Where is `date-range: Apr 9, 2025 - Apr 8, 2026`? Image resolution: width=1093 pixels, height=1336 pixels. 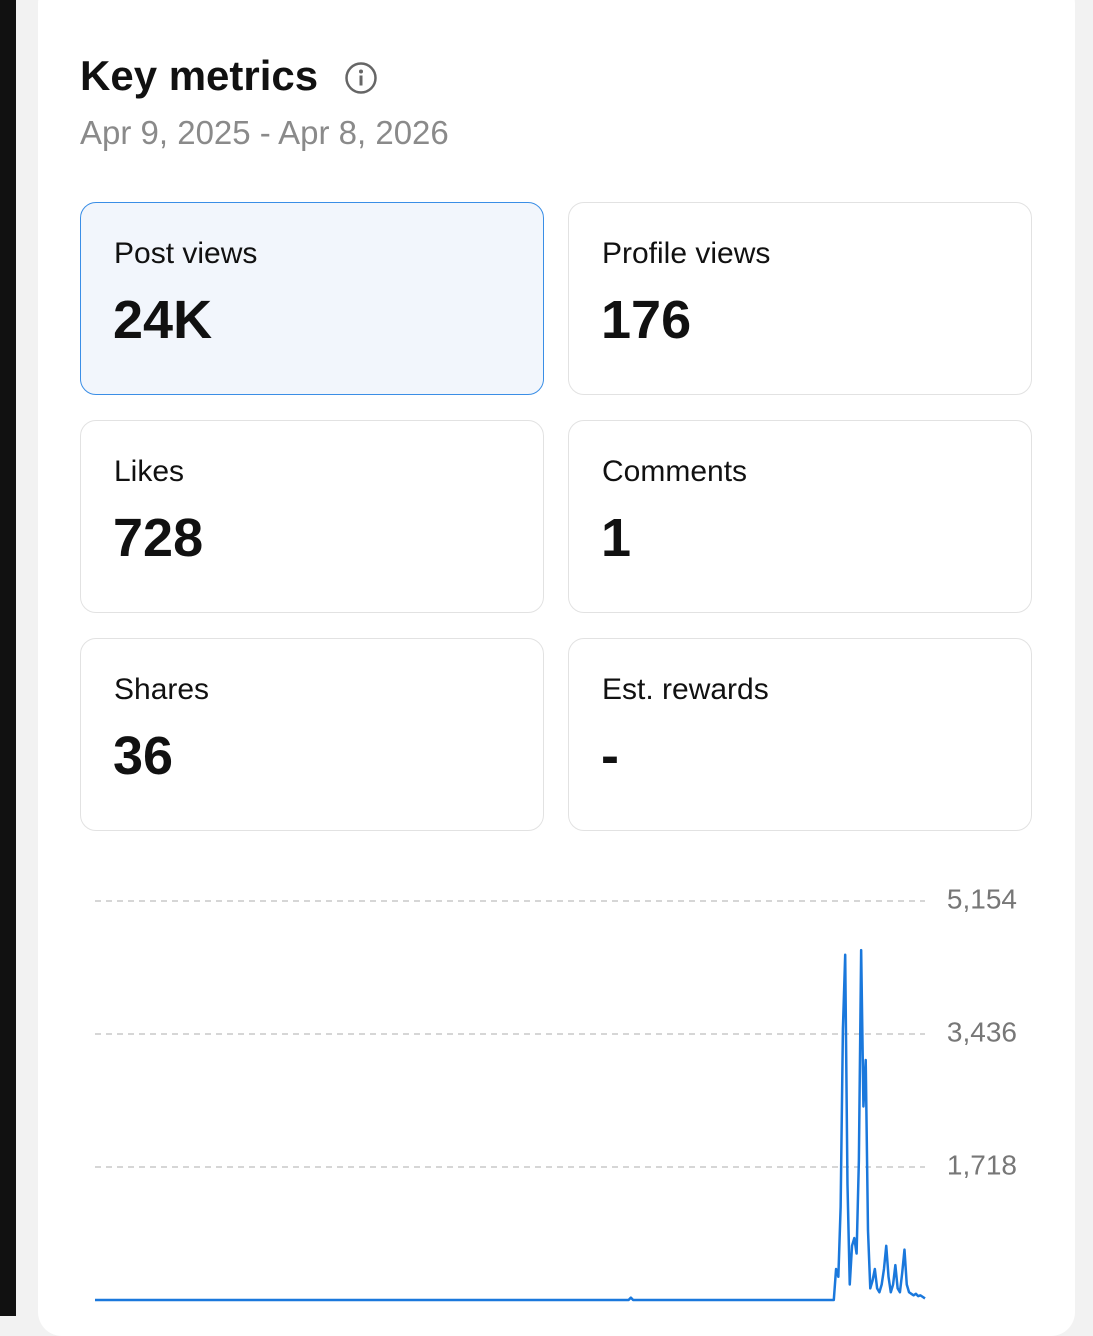 date-range: Apr 9, 2025 - Apr 8, 2026 is located at coordinates (264, 132).